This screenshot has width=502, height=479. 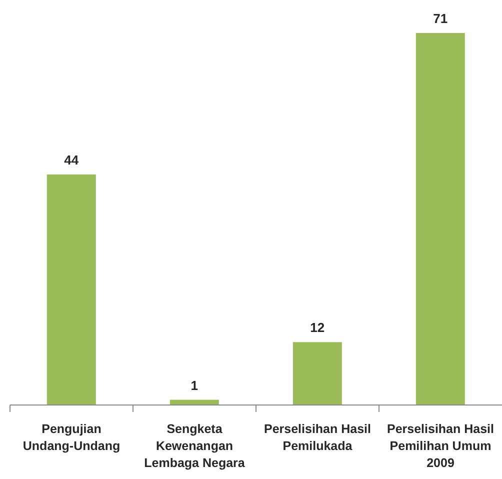 I want to click on data-label: 1, so click(x=194, y=385).